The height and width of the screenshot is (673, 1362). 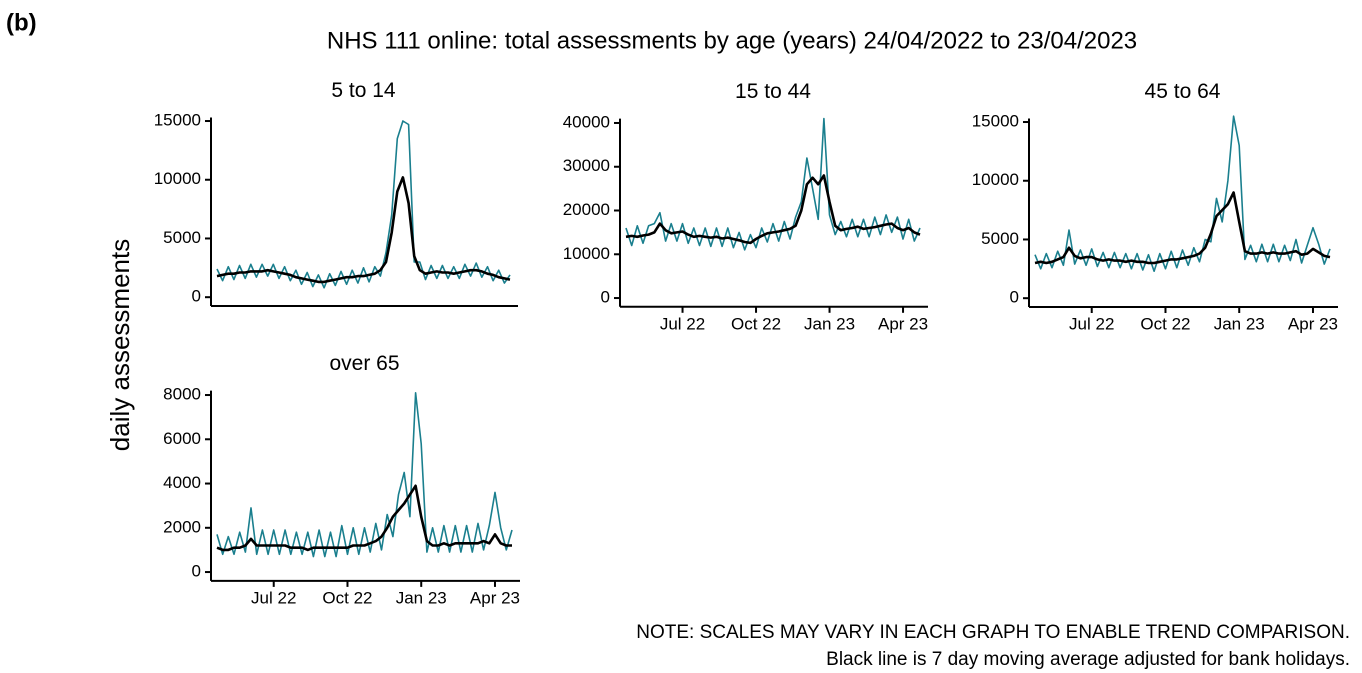 I want to click on y-tick-label: 8000, so click(x=182, y=394).